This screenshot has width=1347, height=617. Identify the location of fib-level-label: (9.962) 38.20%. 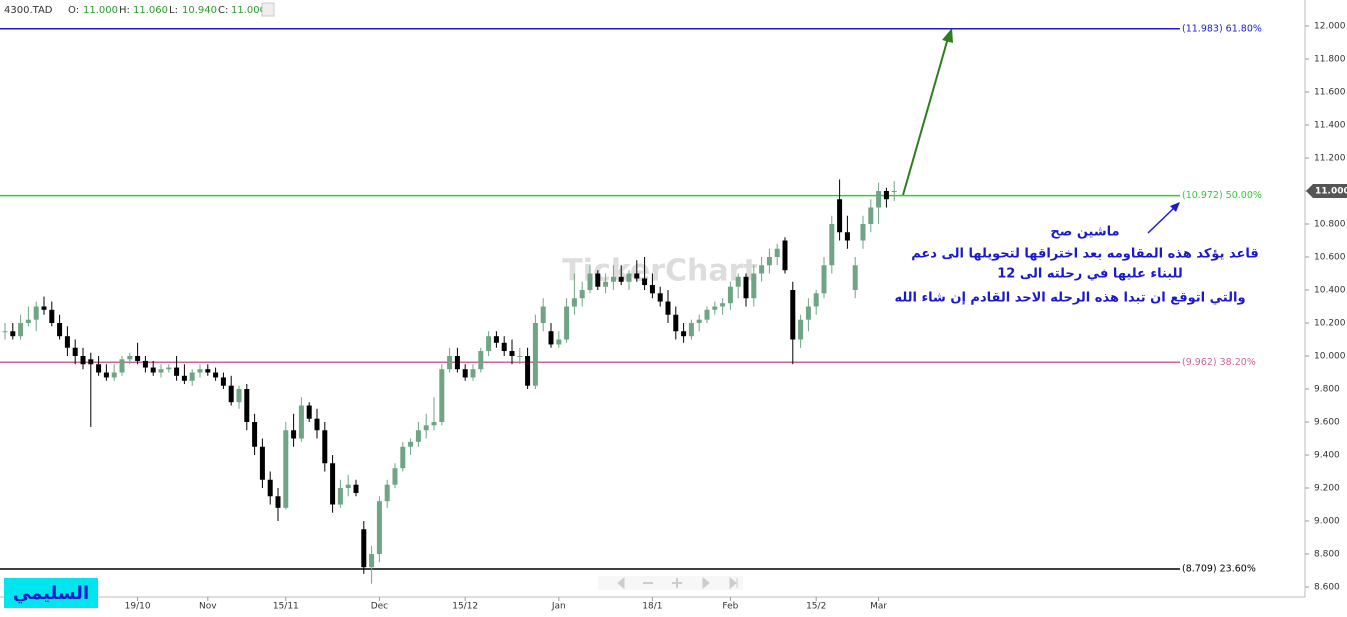
(1219, 362).